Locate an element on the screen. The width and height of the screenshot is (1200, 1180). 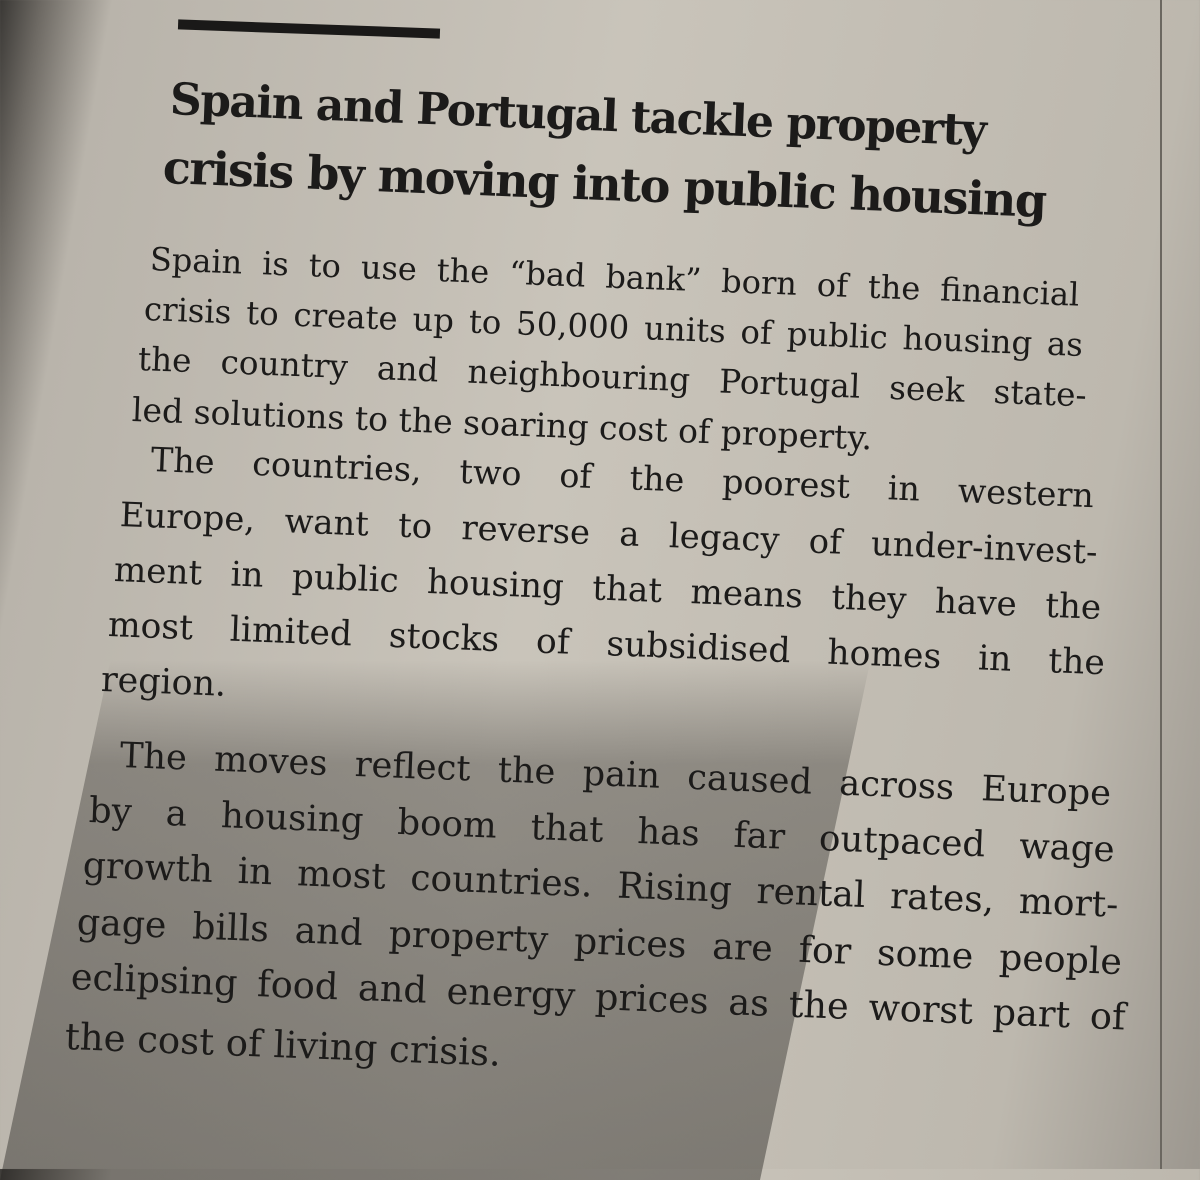
column-rule is located at coordinates (1161, 584).